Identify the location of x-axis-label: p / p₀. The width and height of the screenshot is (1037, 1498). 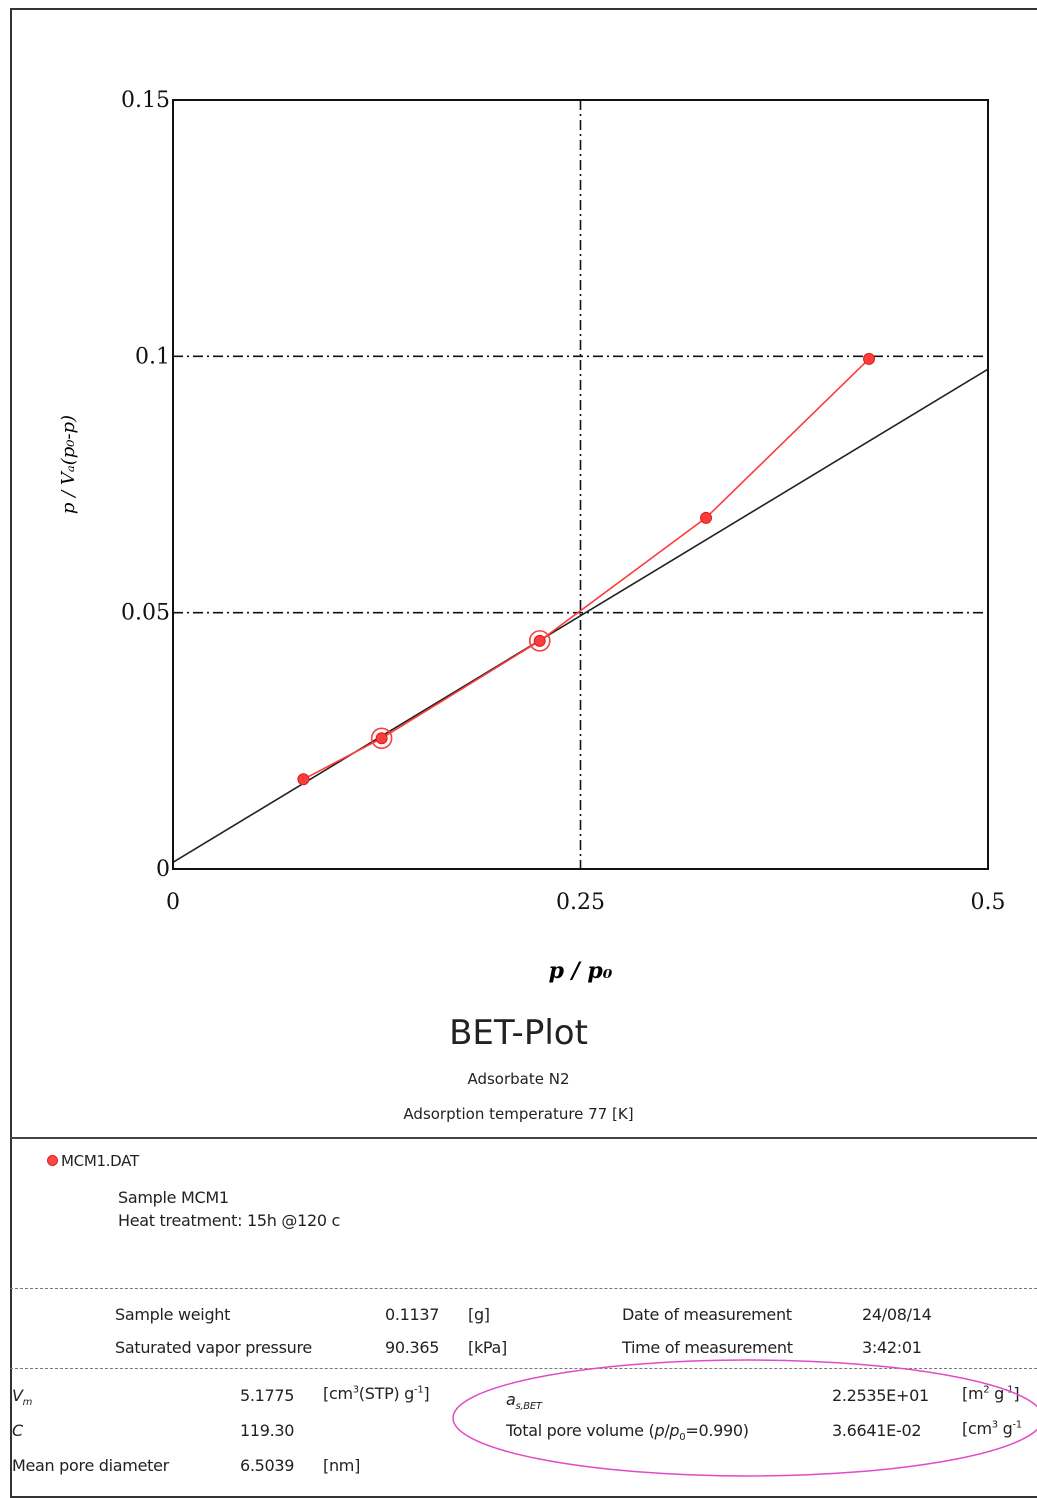
(581, 971).